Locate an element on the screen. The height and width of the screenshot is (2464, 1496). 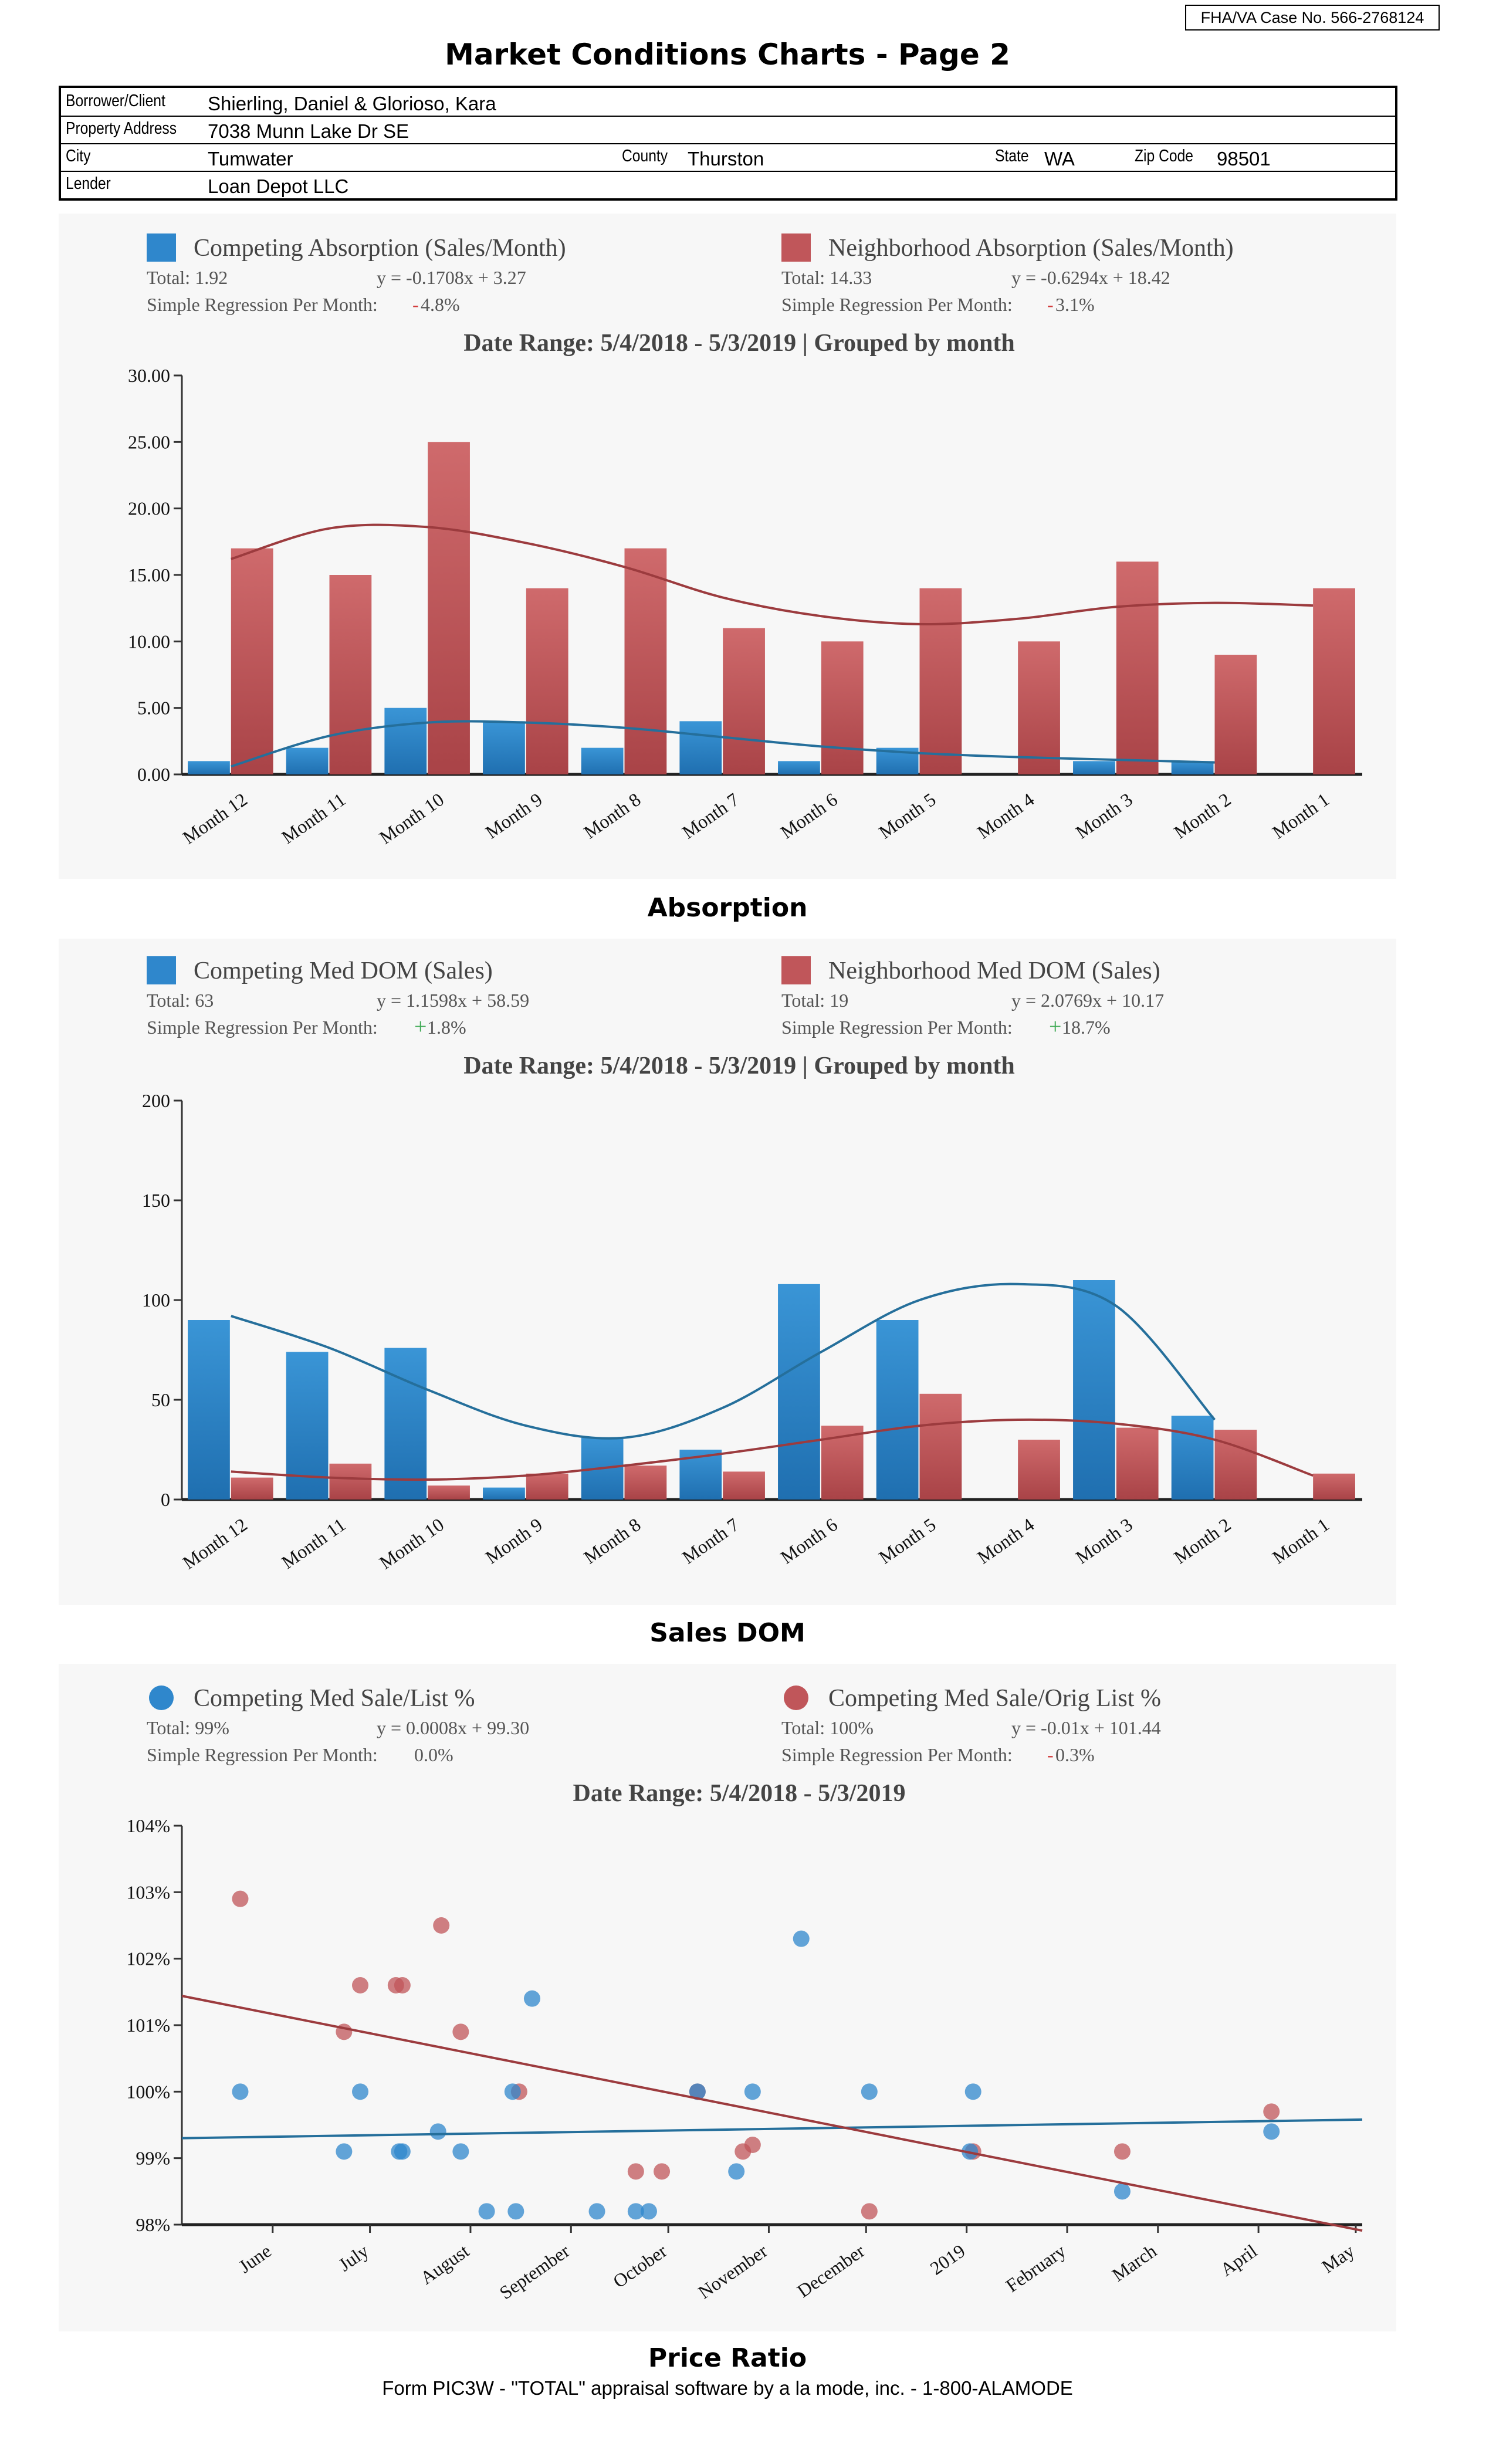
absorption-title: Absorption is located at coordinates (727, 908).